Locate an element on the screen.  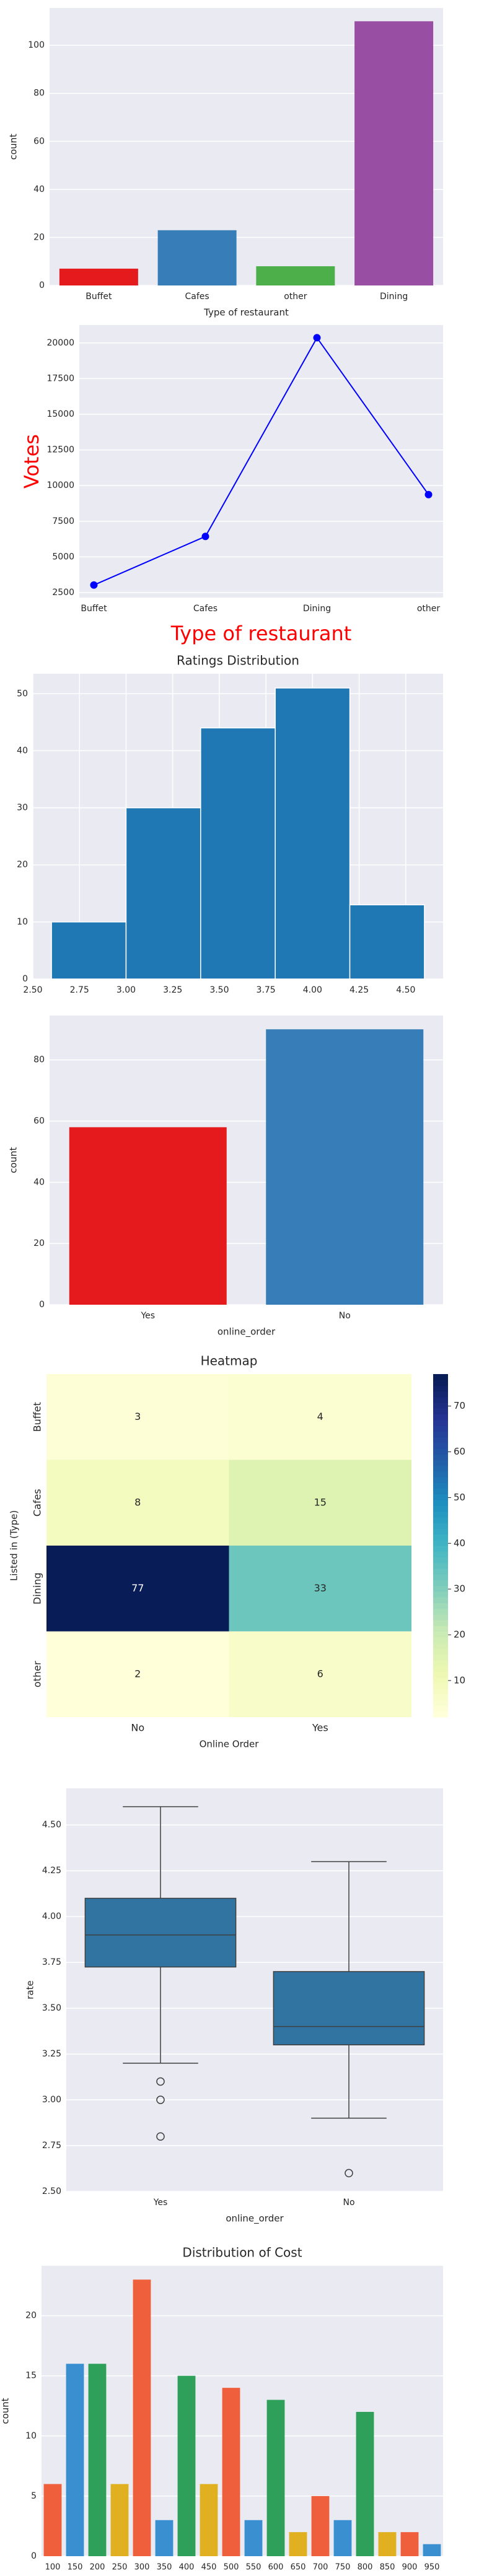
y-tick-label: 100 is located at coordinates (36, 45).